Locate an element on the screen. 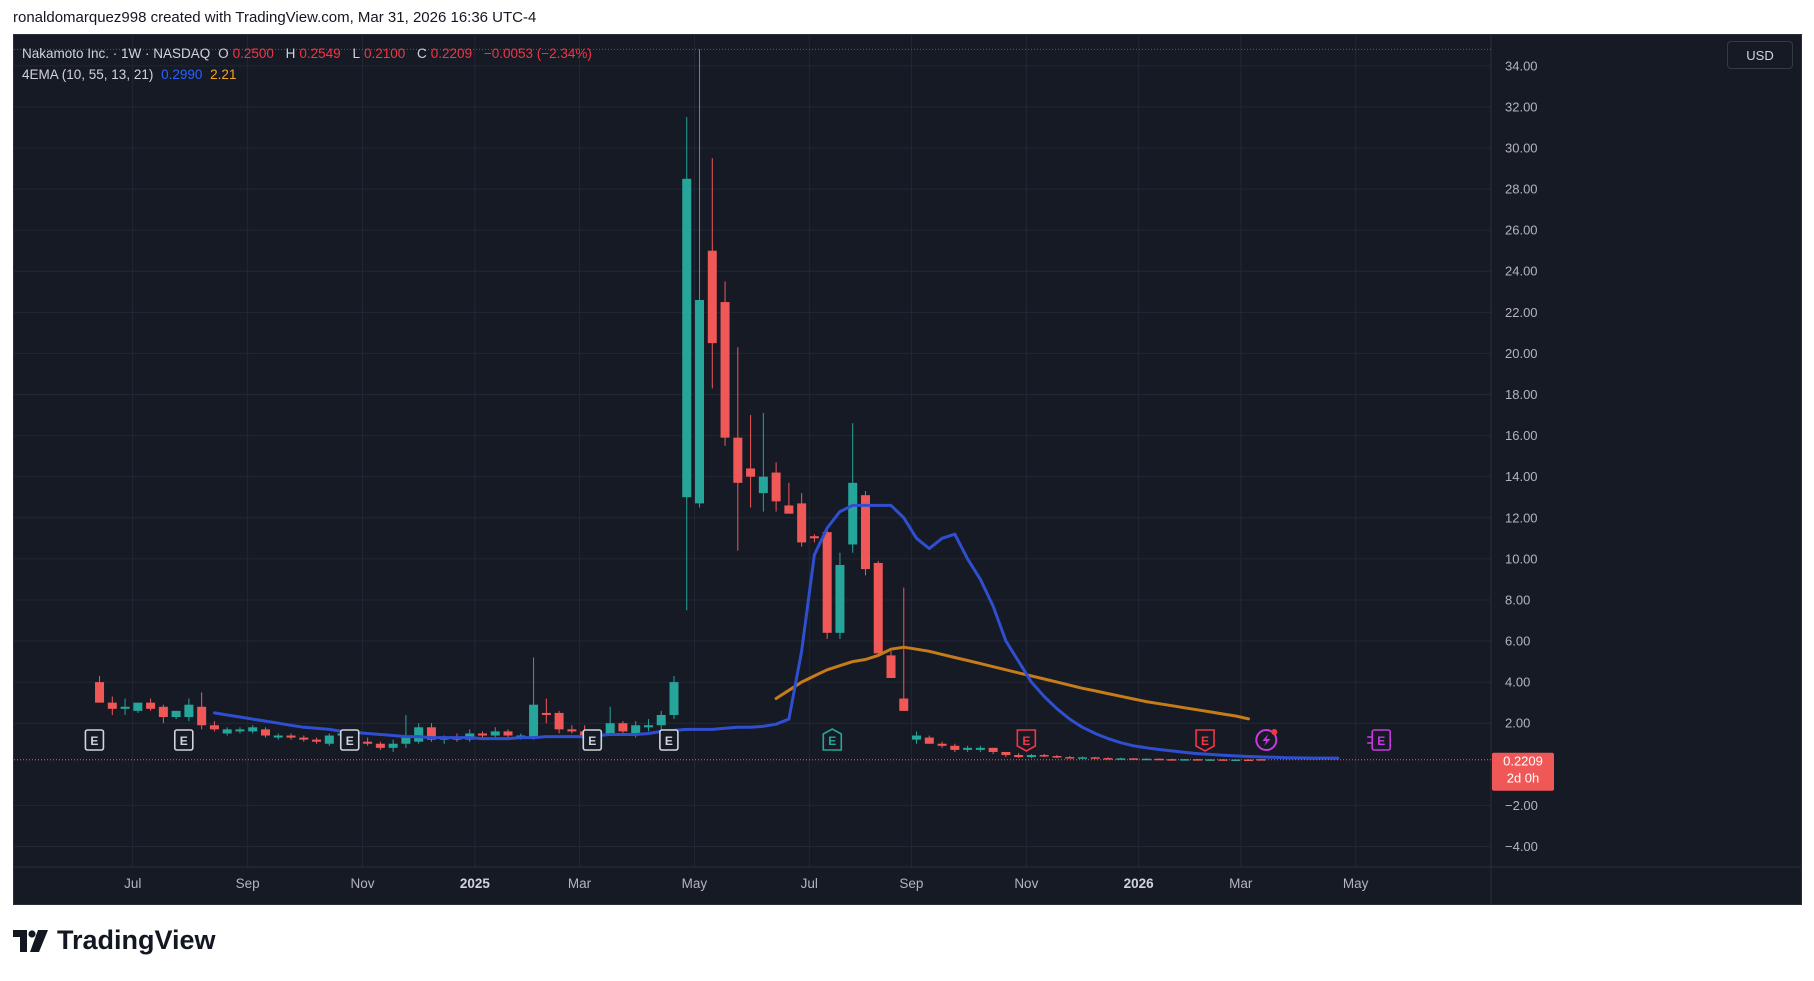 The width and height of the screenshot is (1814, 981). price-axis-tick-label: 20.00 is located at coordinates (1521, 353).